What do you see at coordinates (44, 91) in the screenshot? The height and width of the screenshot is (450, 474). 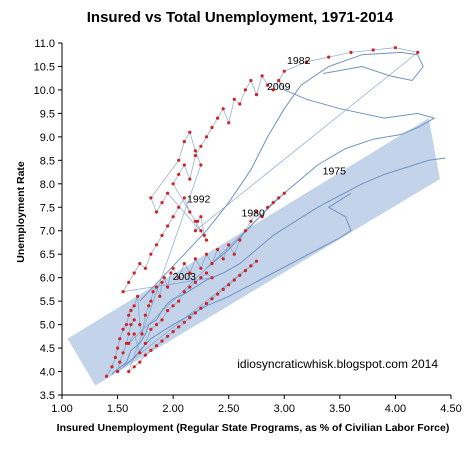 I see `y-tick-label: 10.0` at bounding box center [44, 91].